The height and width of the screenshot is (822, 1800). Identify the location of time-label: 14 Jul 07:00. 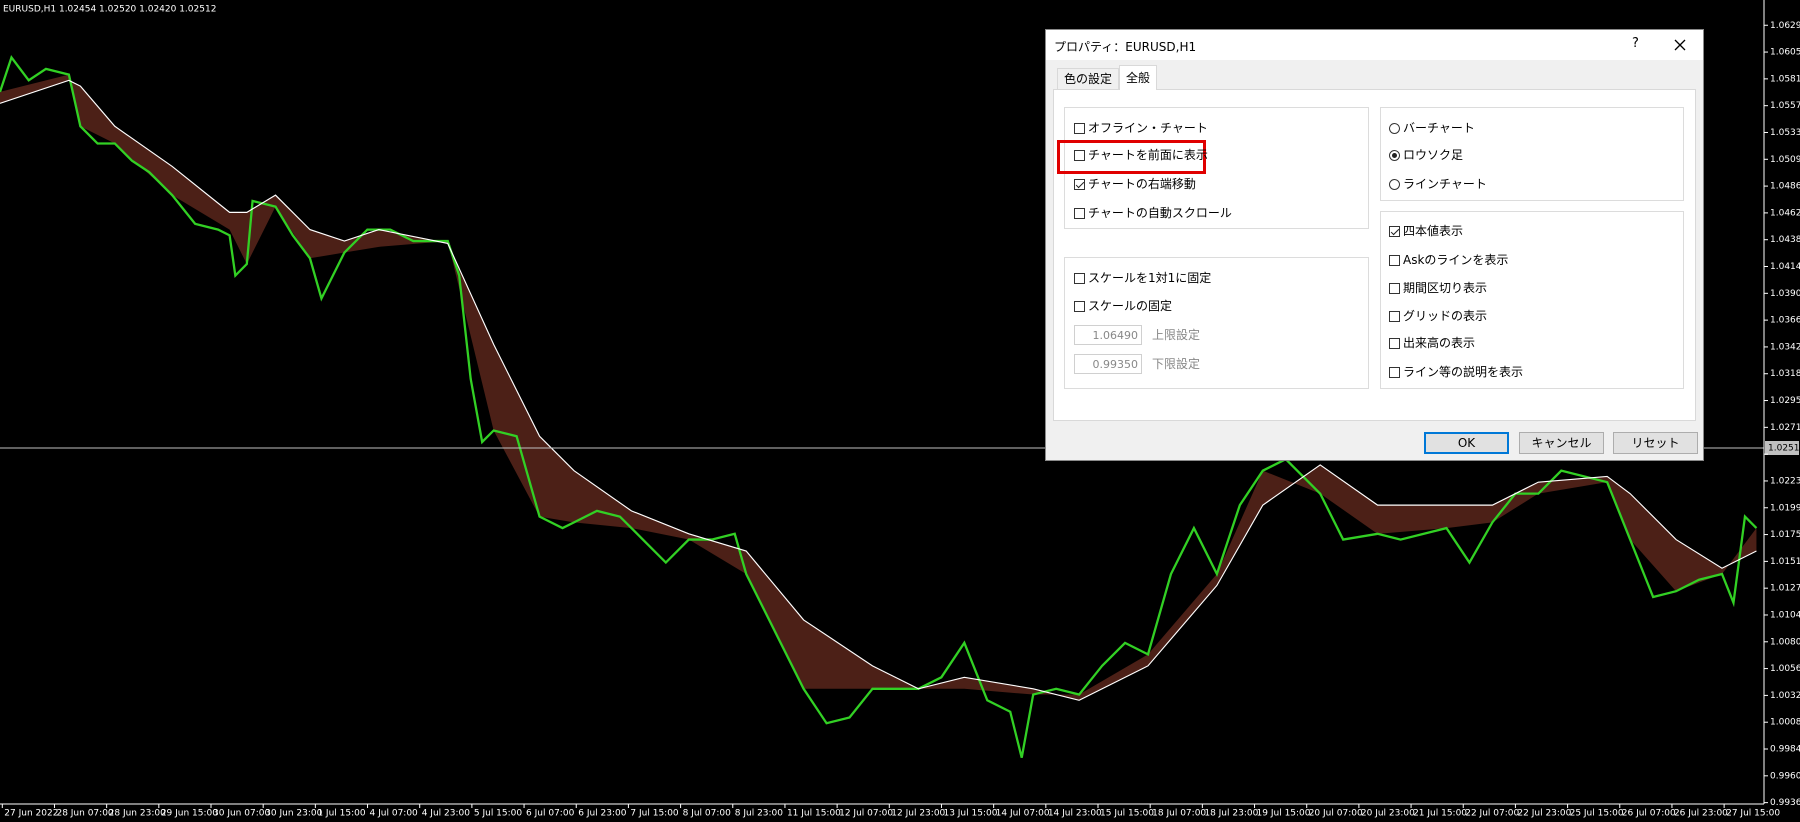
(1023, 814).